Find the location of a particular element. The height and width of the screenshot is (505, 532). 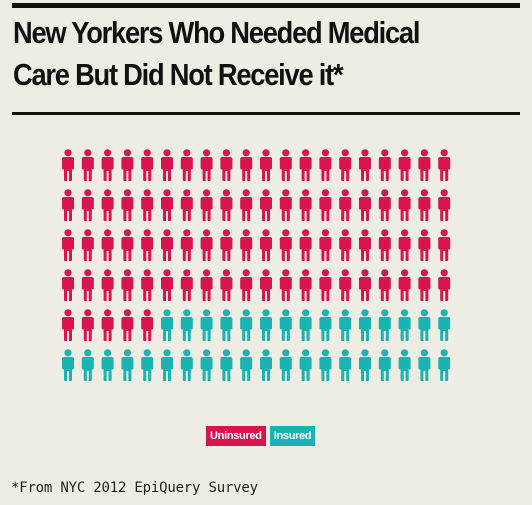

top-rule is located at coordinates (266, 5).